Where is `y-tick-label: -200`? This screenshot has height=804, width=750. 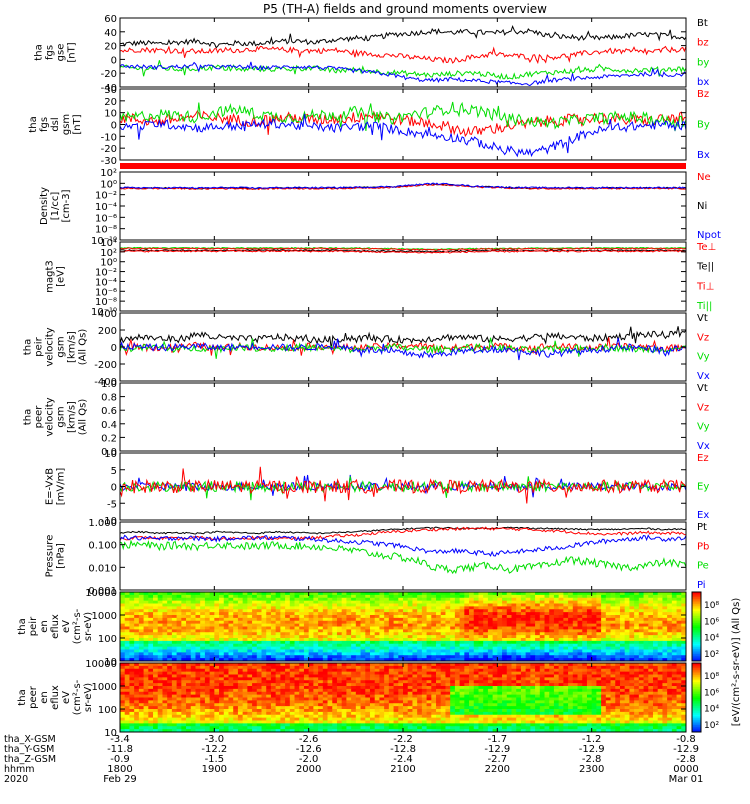 y-tick-label: -200 is located at coordinates (105, 365).